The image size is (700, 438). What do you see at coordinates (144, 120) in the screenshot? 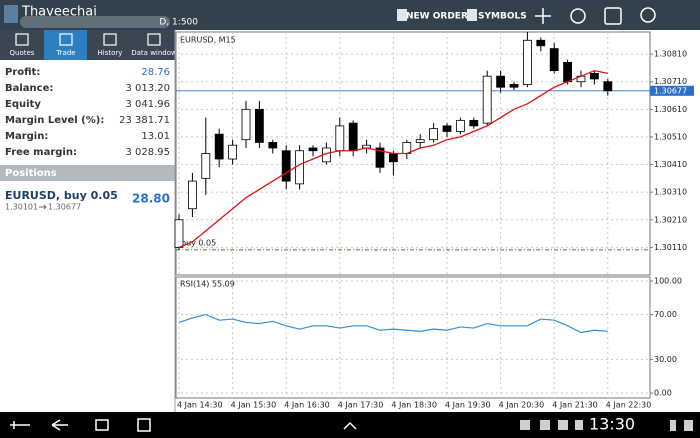
I see `account-value: 23 381.71` at bounding box center [144, 120].